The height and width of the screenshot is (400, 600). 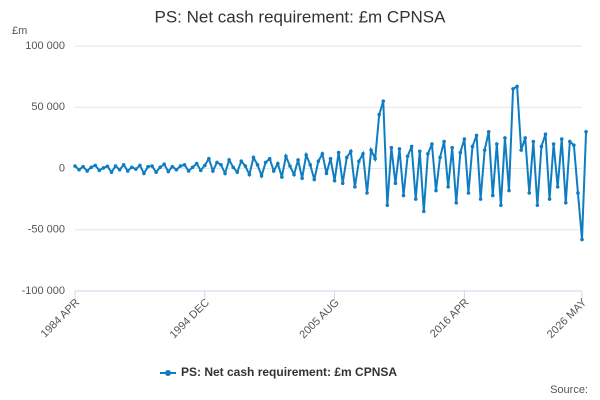 What do you see at coordinates (569, 390) in the screenshot?
I see `source: Source:` at bounding box center [569, 390].